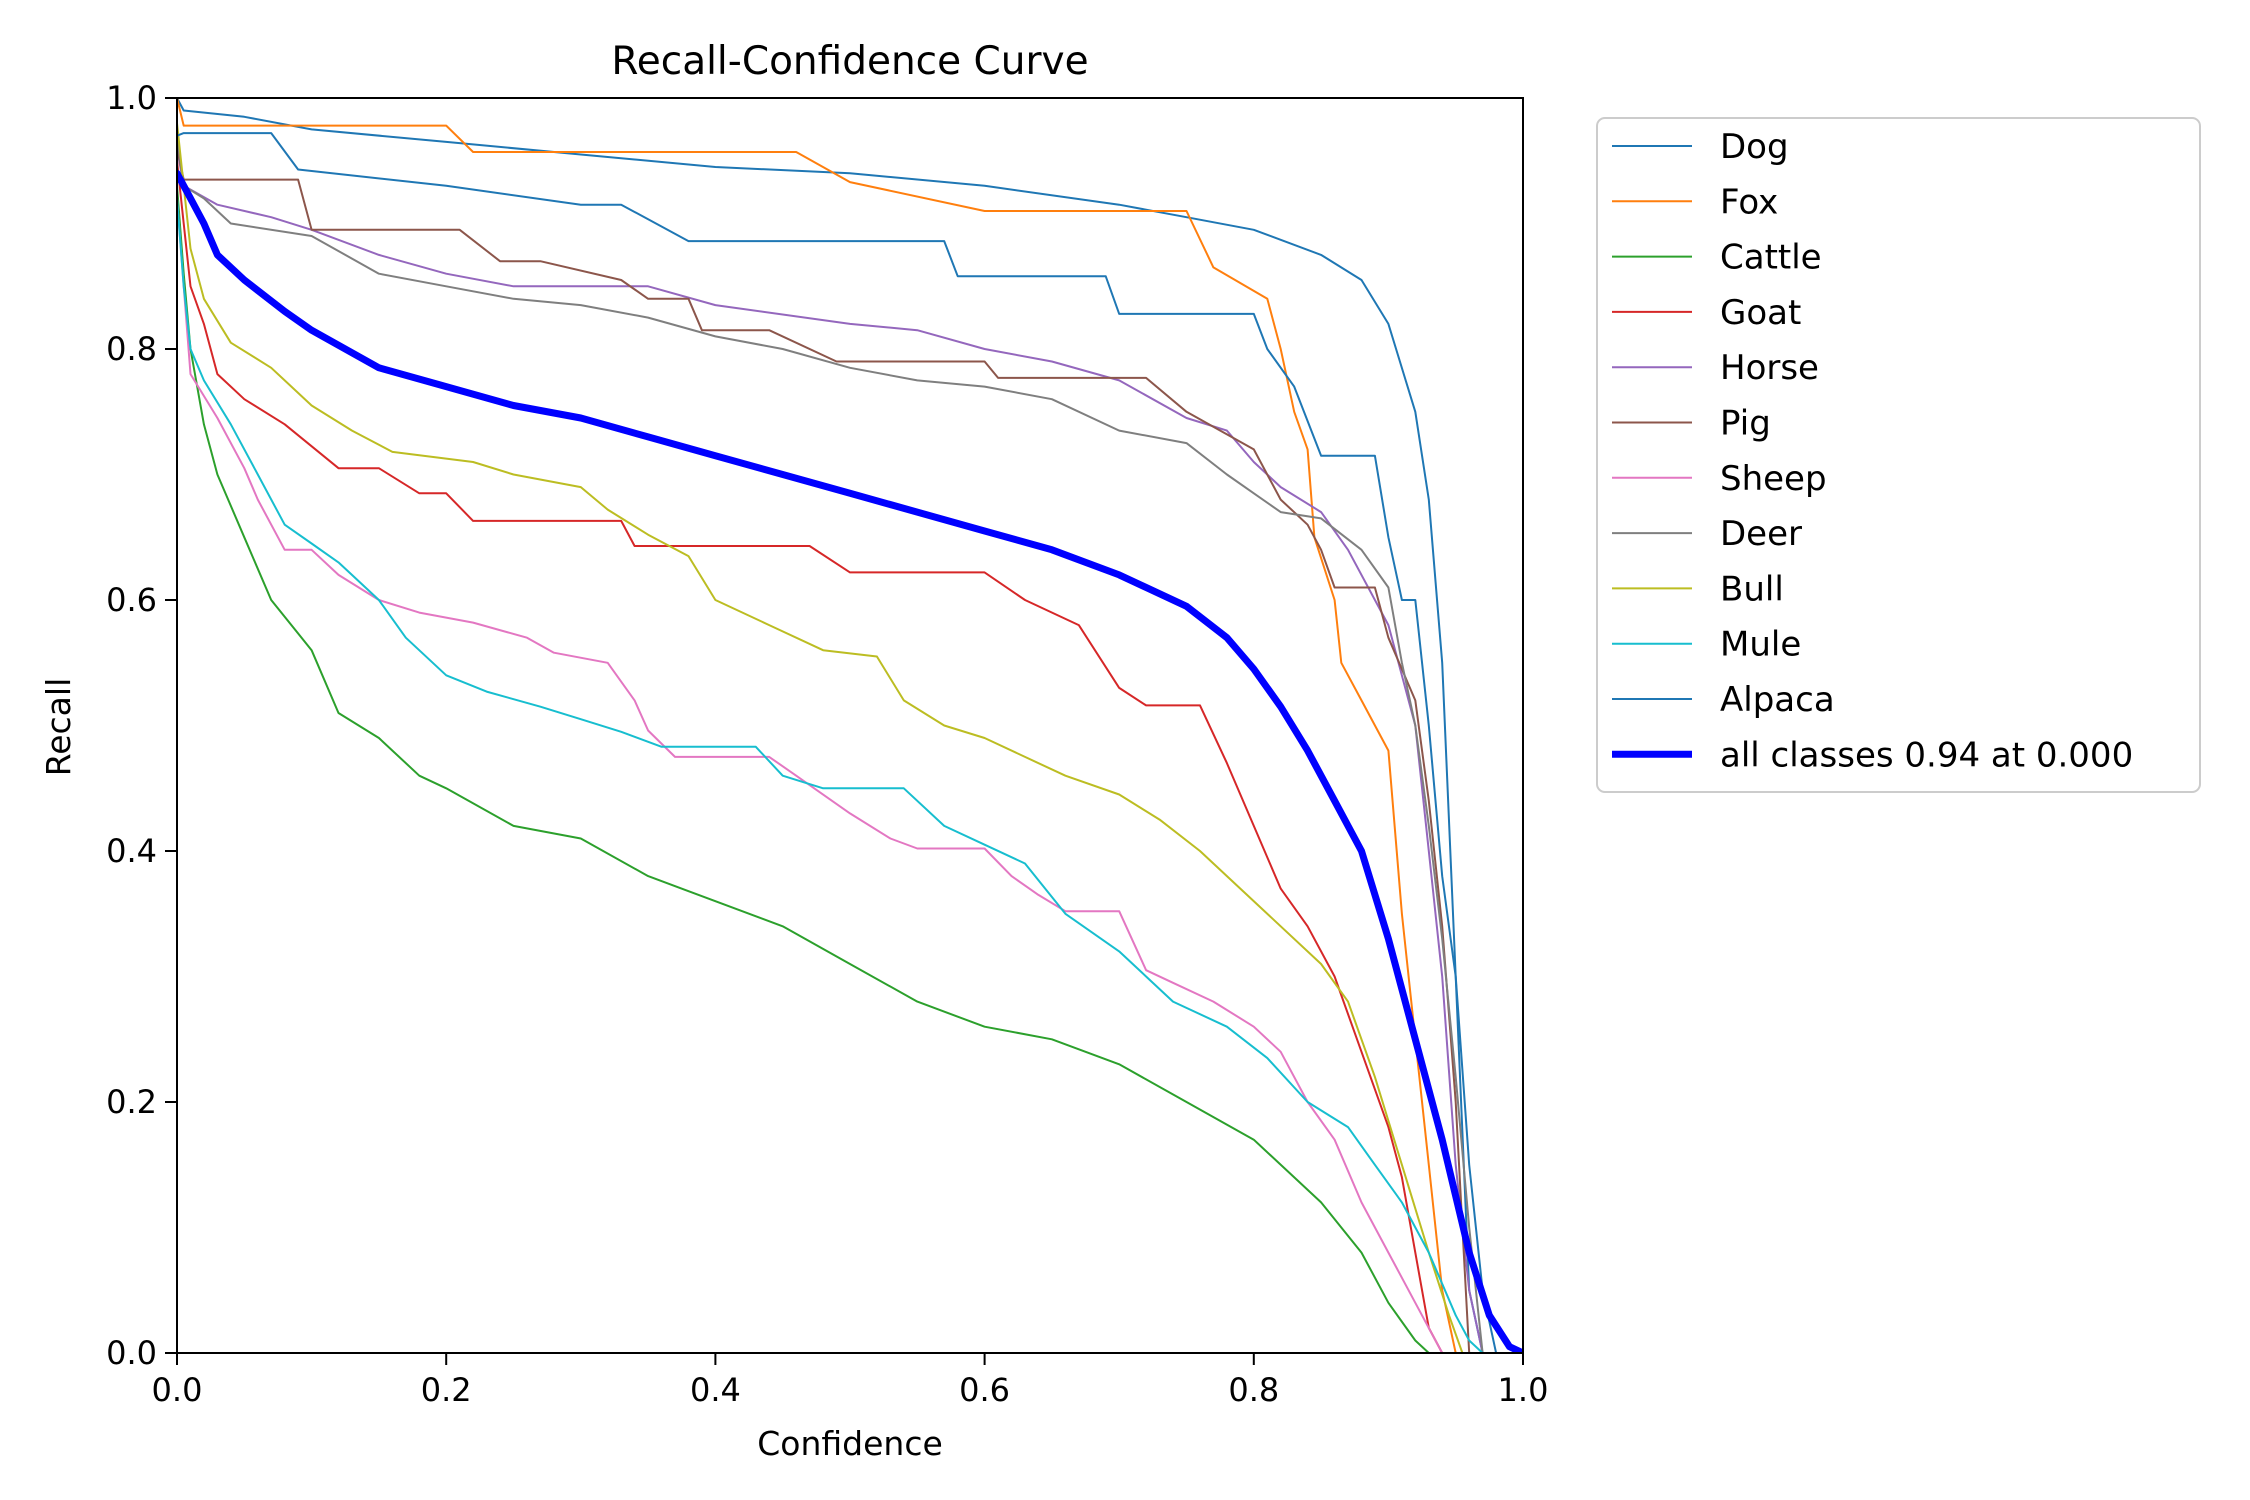  Describe the element at coordinates (1754, 147) in the screenshot. I see `legend-label: Dog` at that location.